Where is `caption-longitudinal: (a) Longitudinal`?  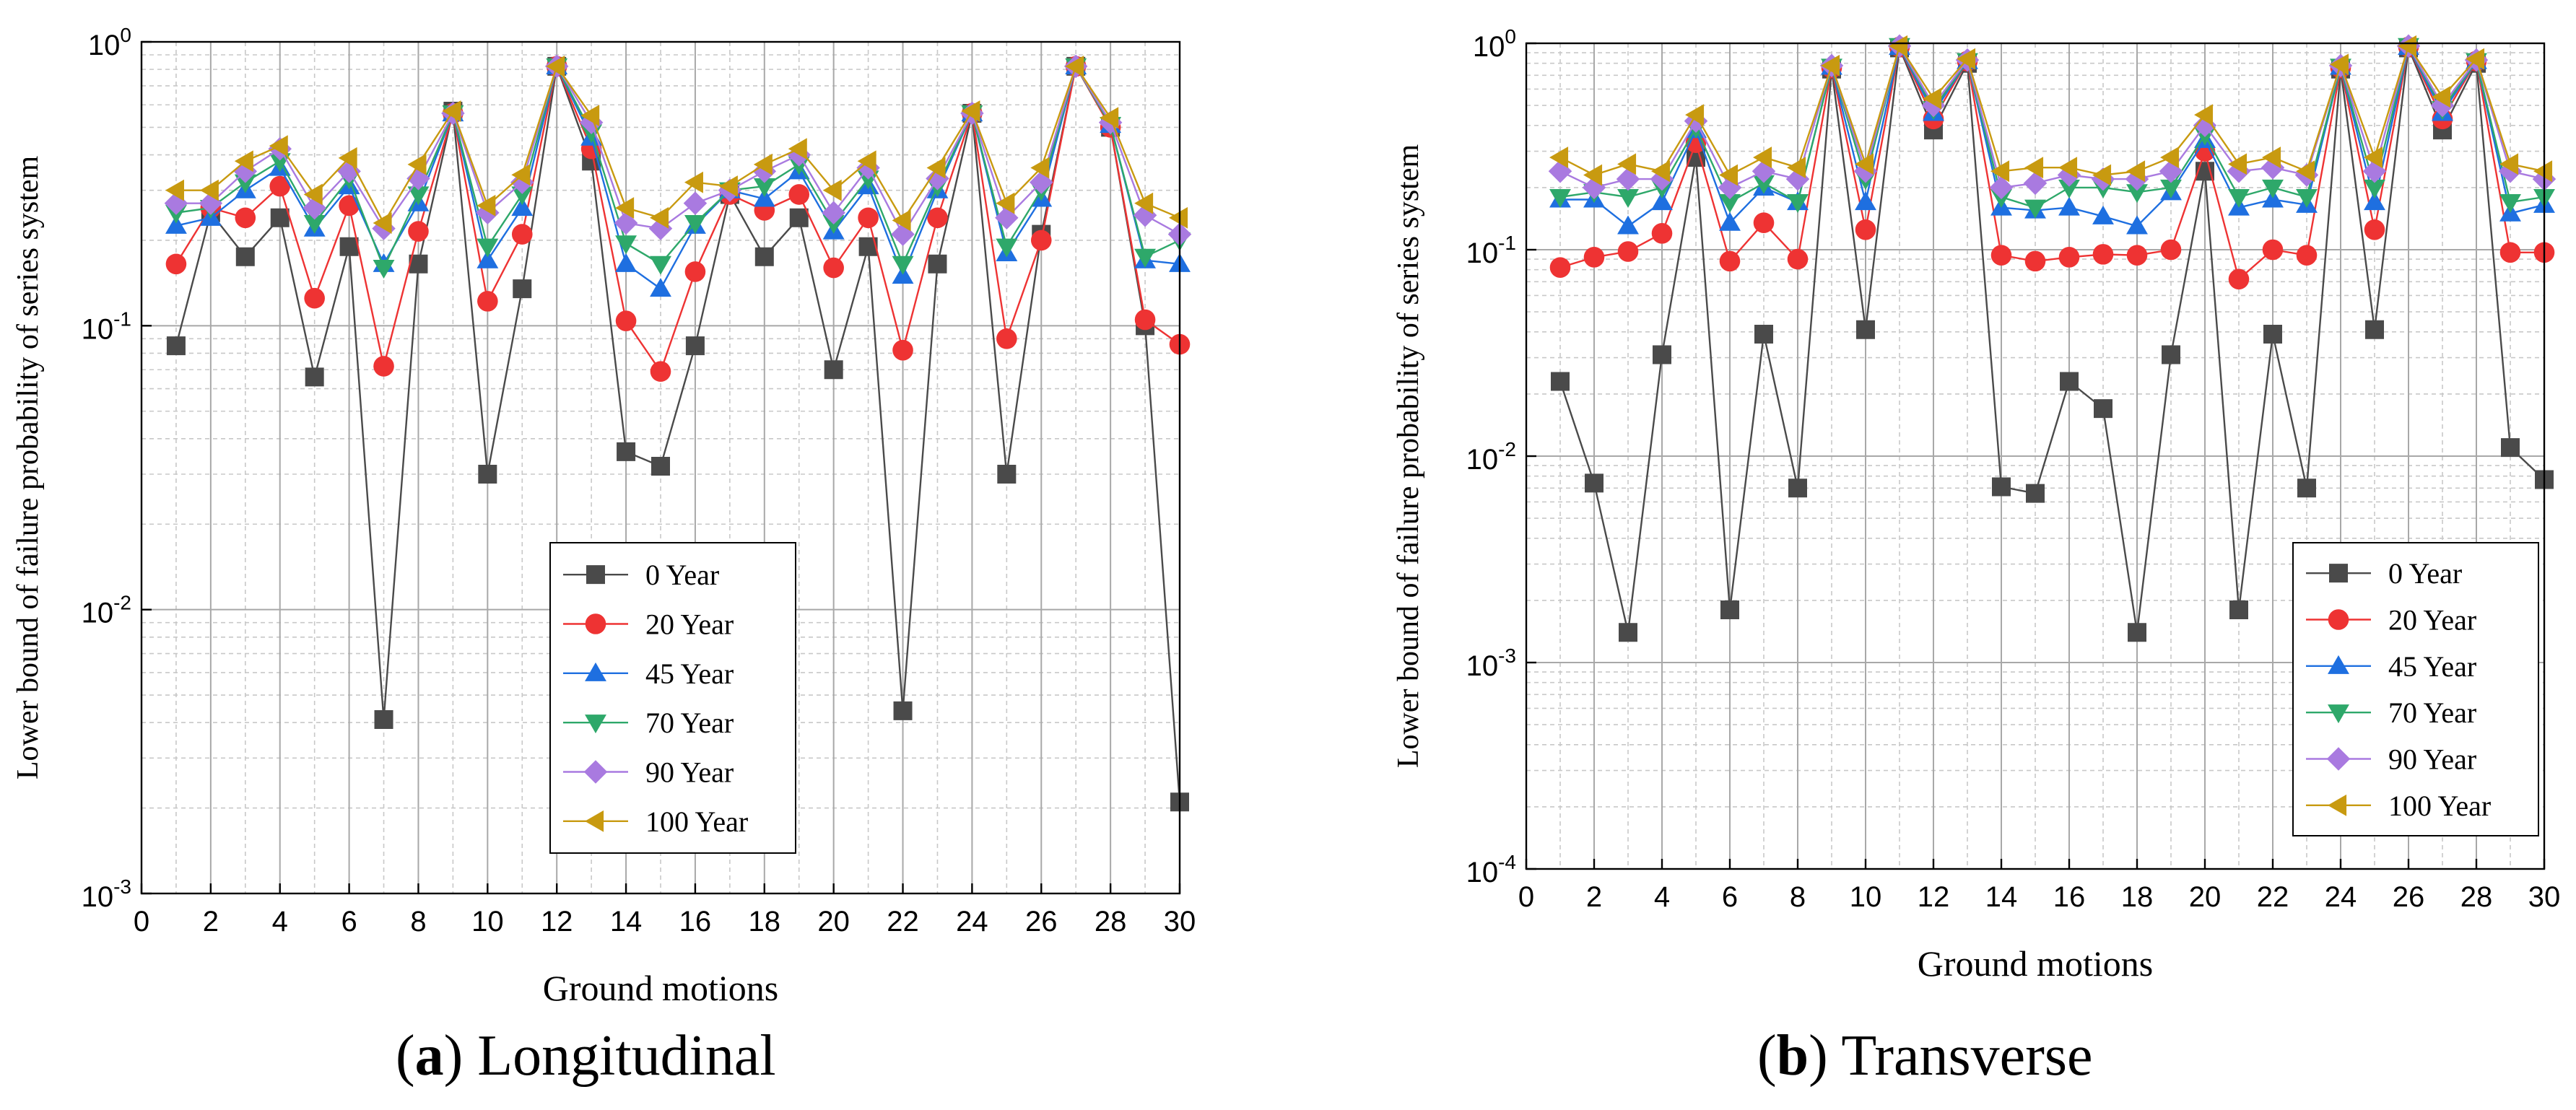 caption-longitudinal: (a) Longitudinal is located at coordinates (586, 1056).